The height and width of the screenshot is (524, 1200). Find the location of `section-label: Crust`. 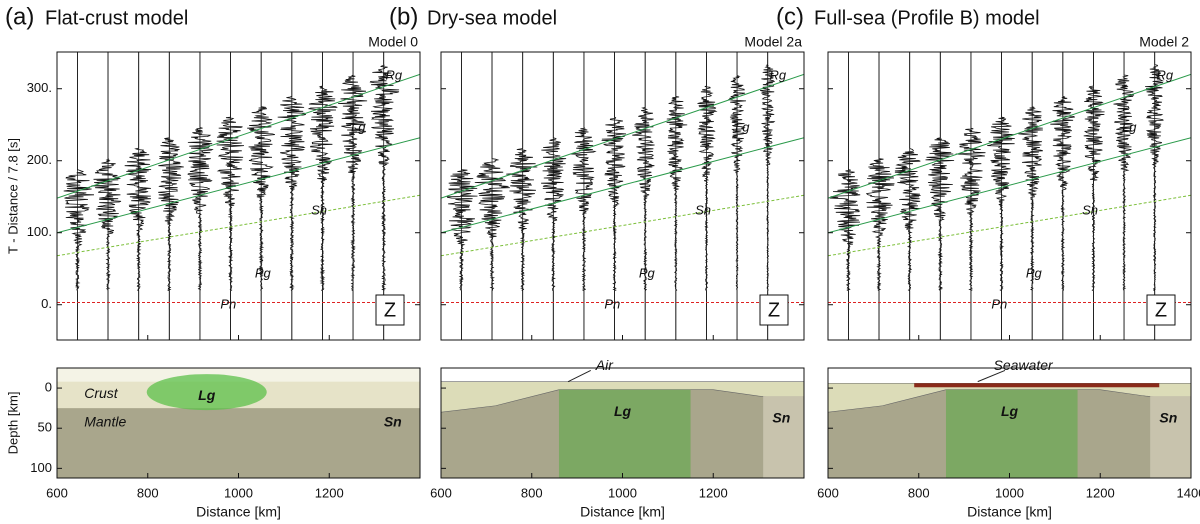

section-label: Crust is located at coordinates (101, 393).